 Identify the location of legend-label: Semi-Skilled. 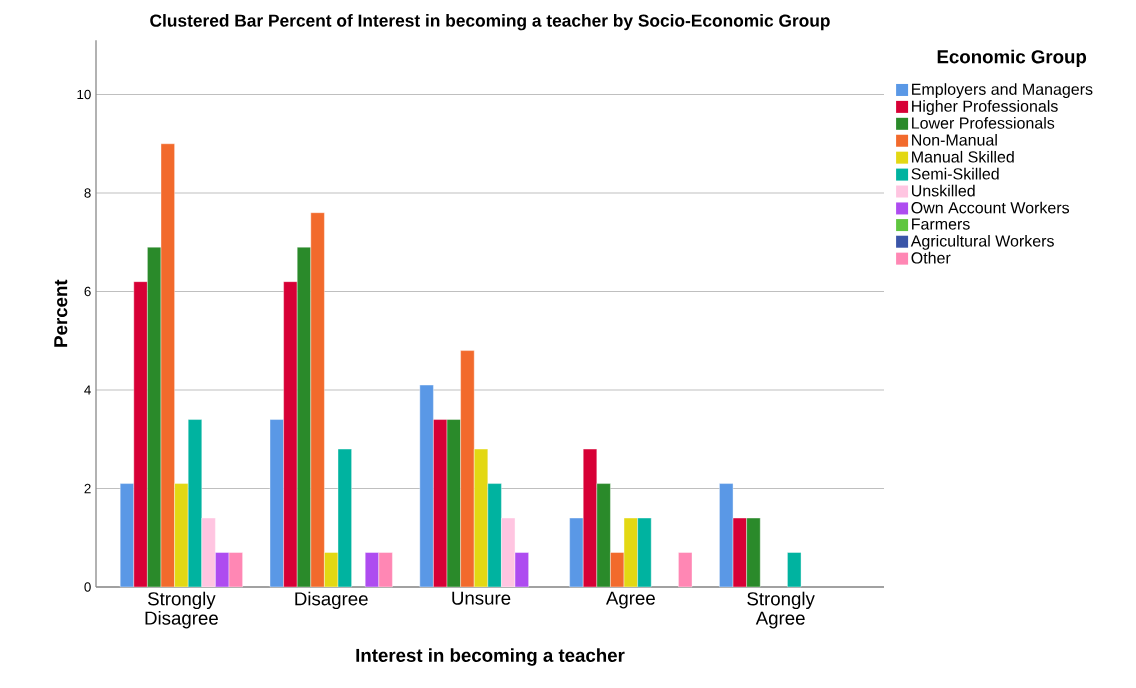
(955, 173).